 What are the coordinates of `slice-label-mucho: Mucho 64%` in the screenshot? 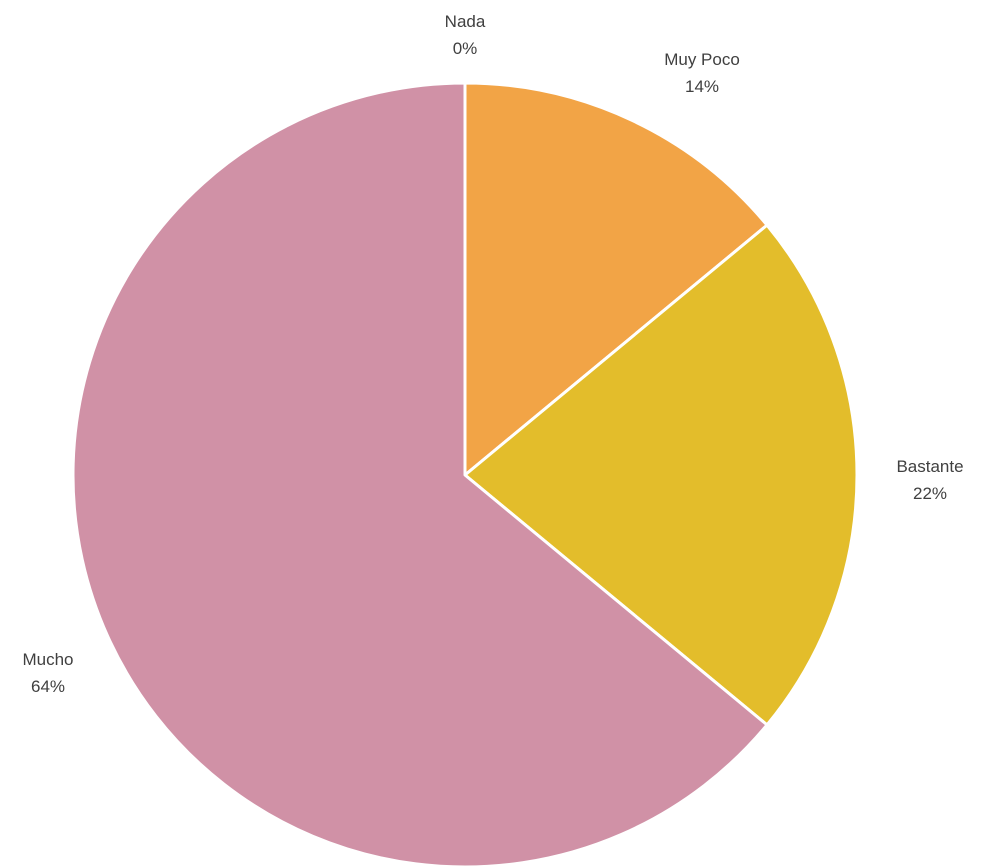 It's located at (47, 673).